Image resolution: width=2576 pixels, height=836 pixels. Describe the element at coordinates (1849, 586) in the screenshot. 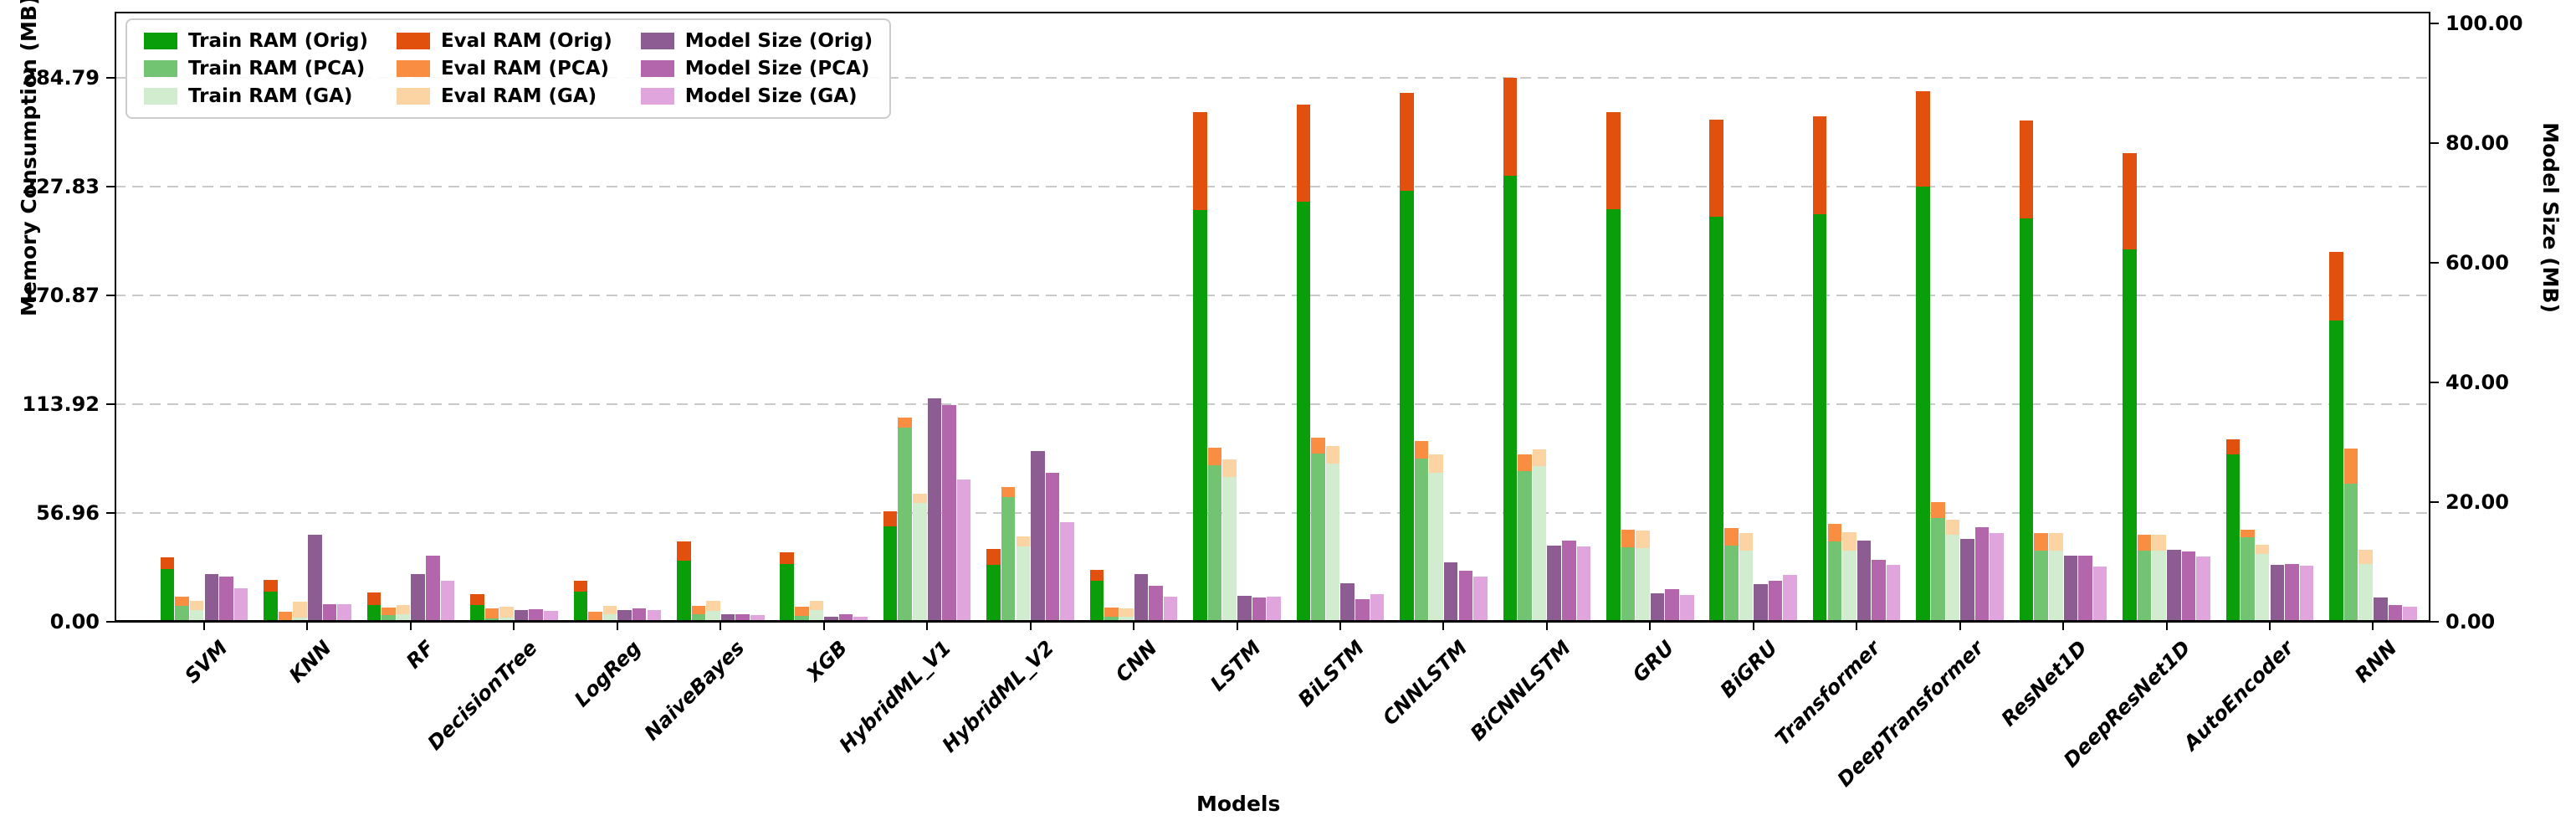

I see `bar-train-ga-Transformer` at that location.